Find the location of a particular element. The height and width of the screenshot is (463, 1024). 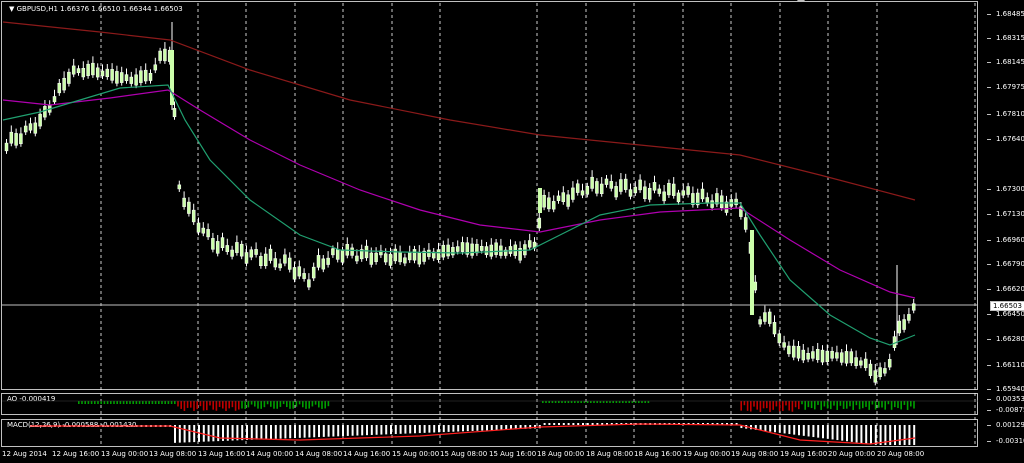

macd-indicator-pane: MACD(12,26,9) -0.000588 -0.001430 is located at coordinates (489, 433).